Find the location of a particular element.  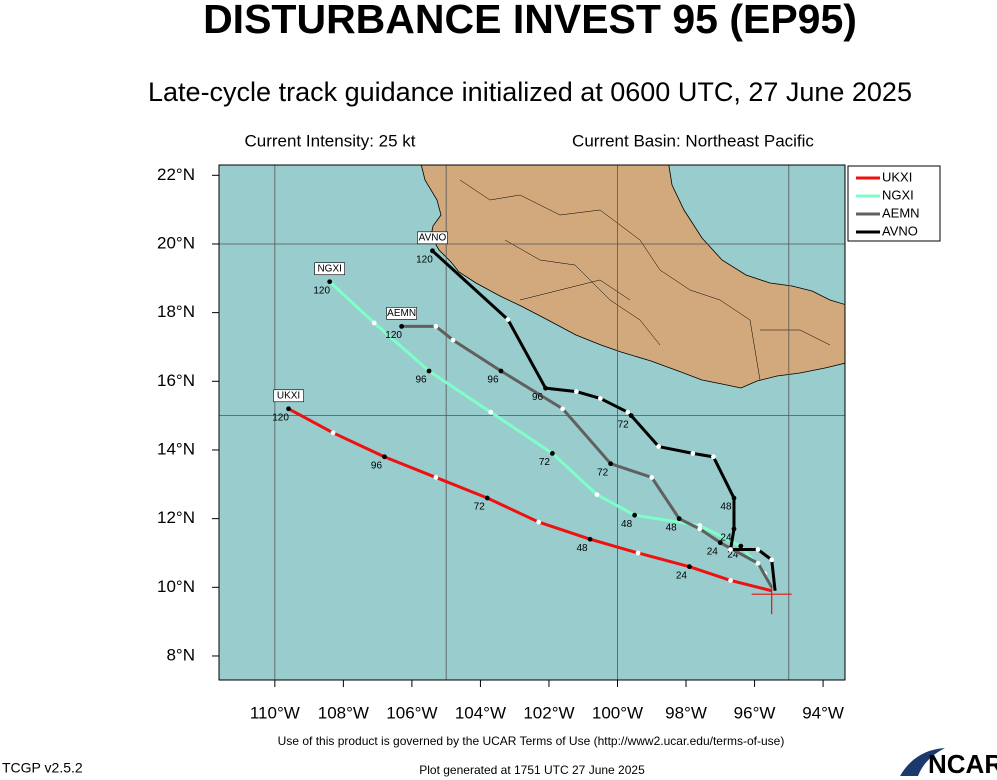

initial-position is located at coordinates (771, 600).